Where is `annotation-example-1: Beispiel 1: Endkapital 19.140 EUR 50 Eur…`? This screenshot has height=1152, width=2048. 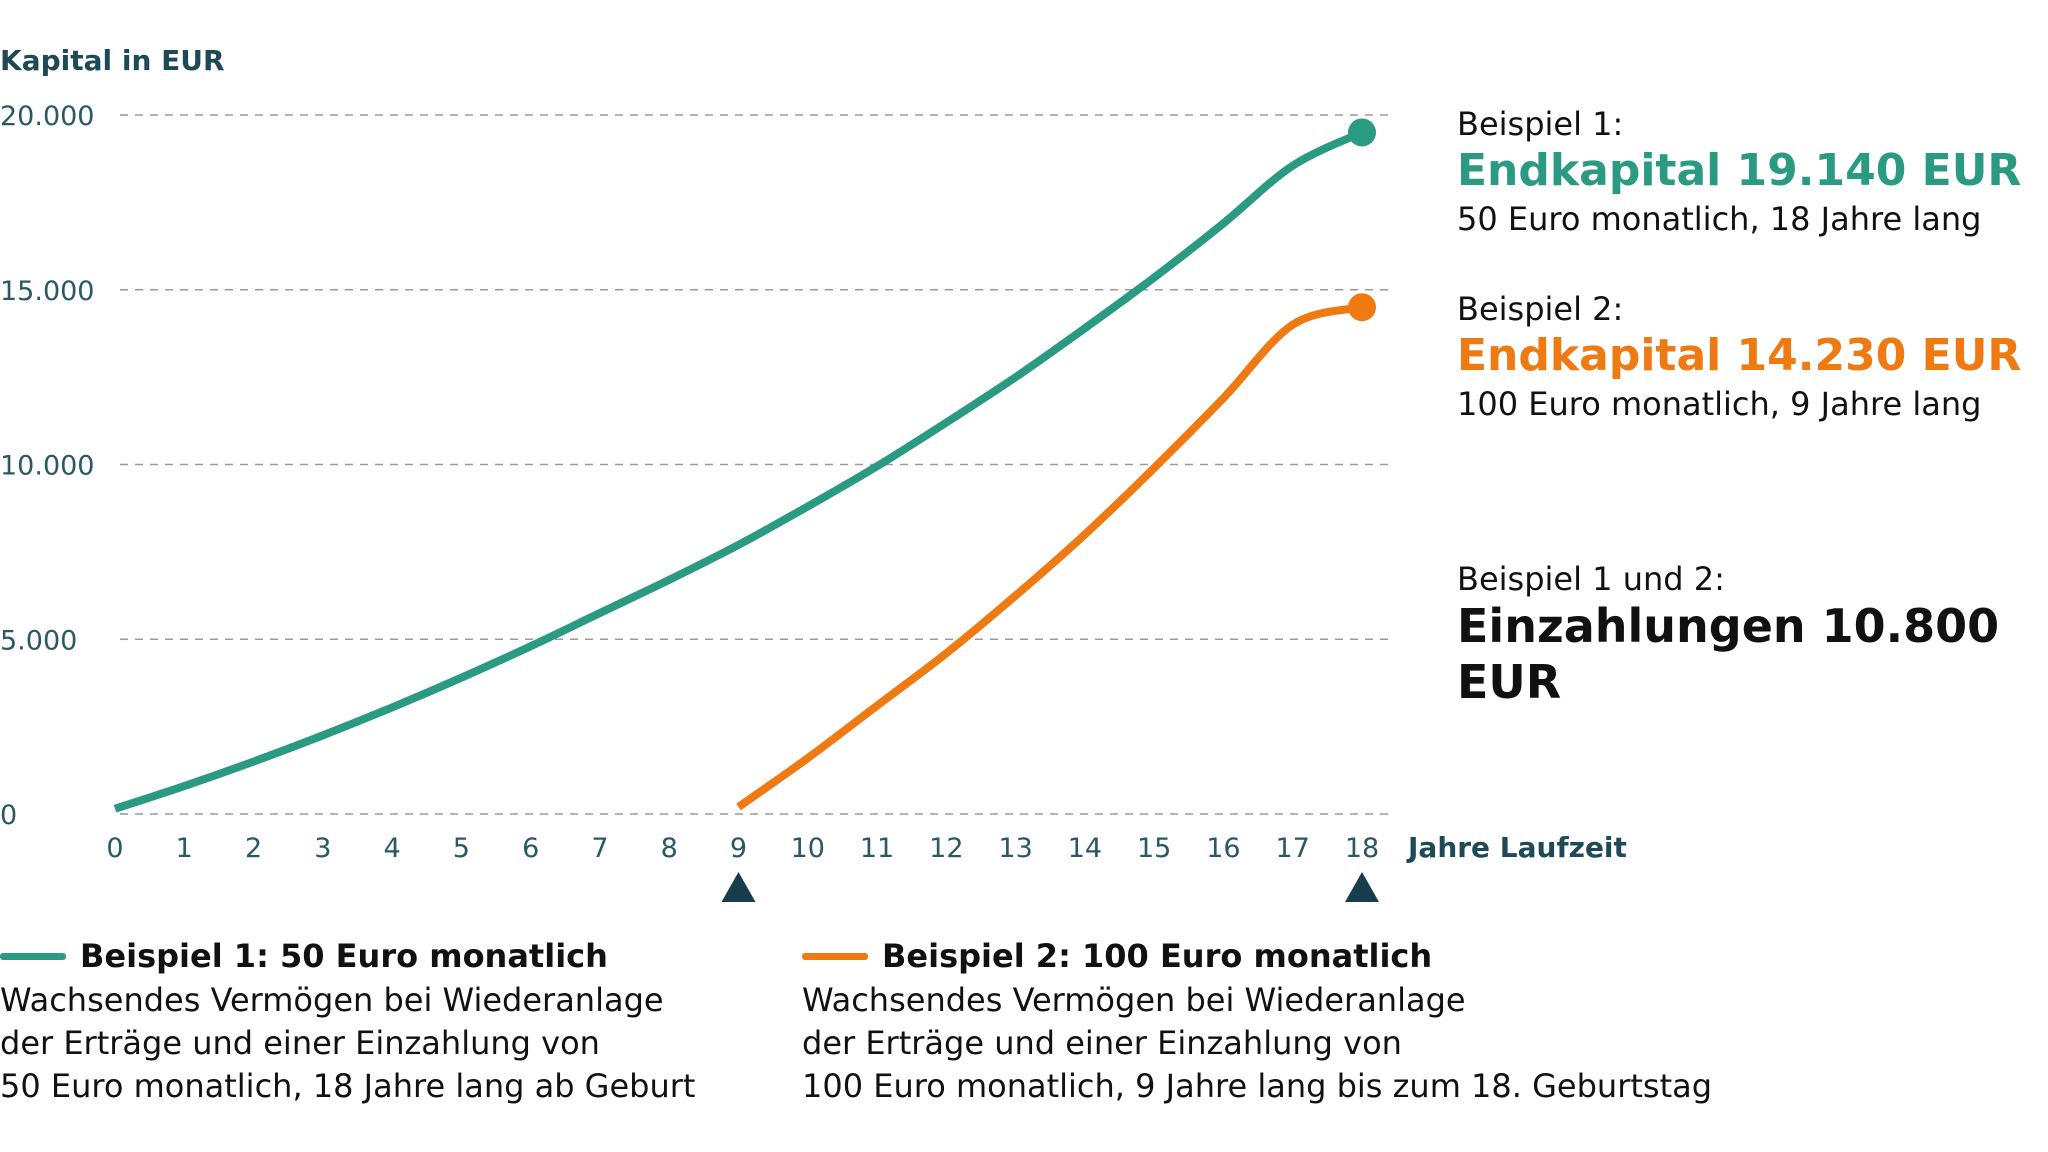 annotation-example-1: Beispiel 1: Endkapital 19.140 EUR 50 Eur… is located at coordinates (1739, 172).